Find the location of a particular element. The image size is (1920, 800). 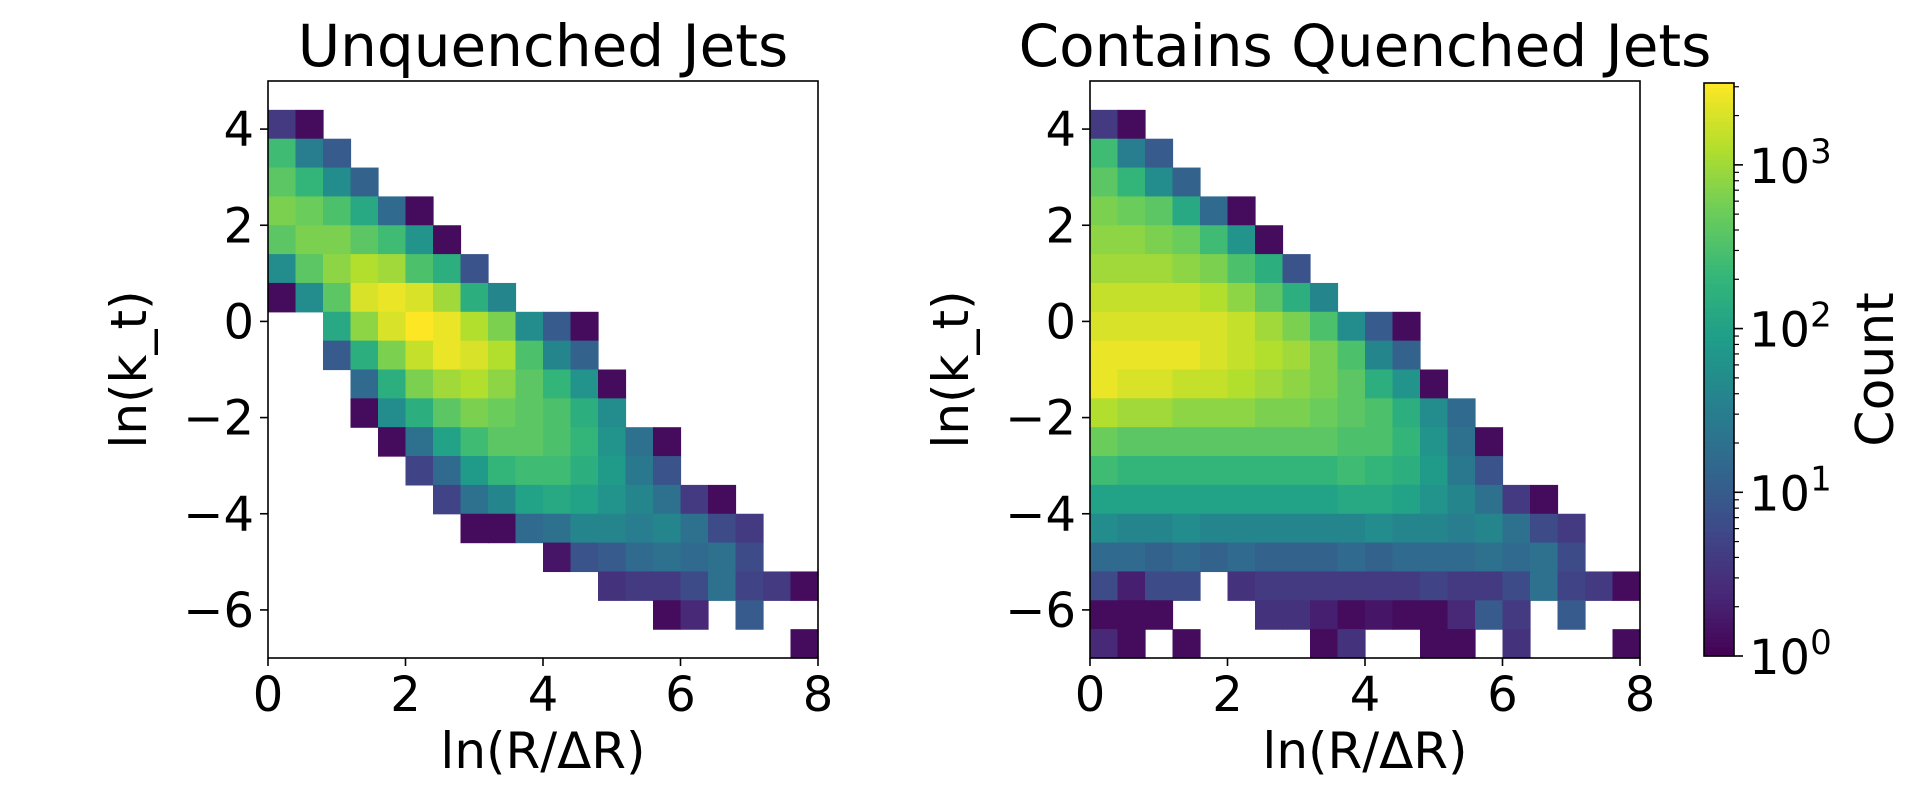

x-tick-label: 2 is located at coordinates (1227, 695).